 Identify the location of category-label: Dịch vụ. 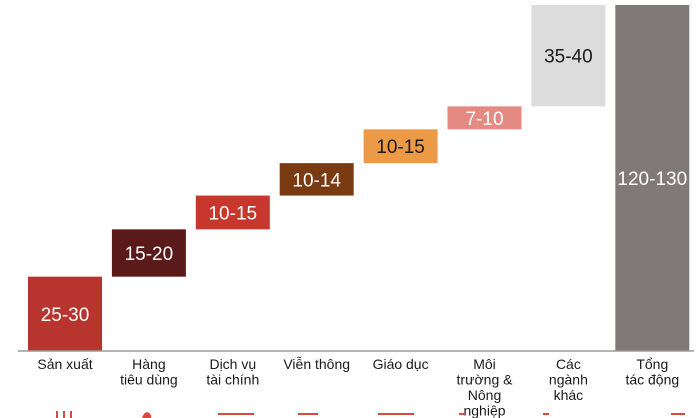
(232, 364).